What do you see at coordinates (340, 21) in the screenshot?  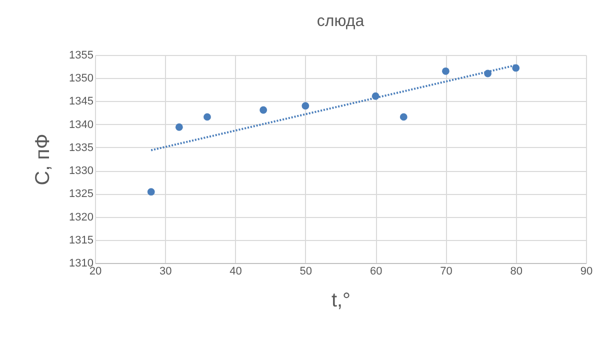 I see `chart-title: слюда` at bounding box center [340, 21].